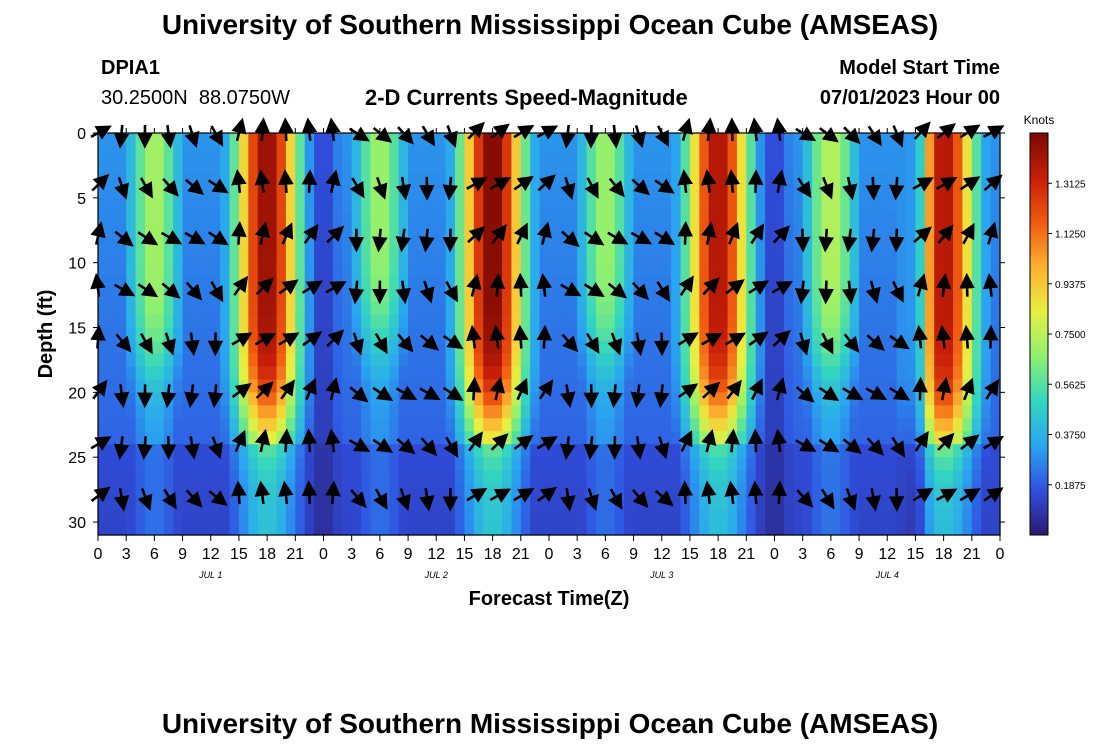 Image resolution: width=1100 pixels, height=750 pixels. I want to click on x-tick-label: 18, so click(718, 554).